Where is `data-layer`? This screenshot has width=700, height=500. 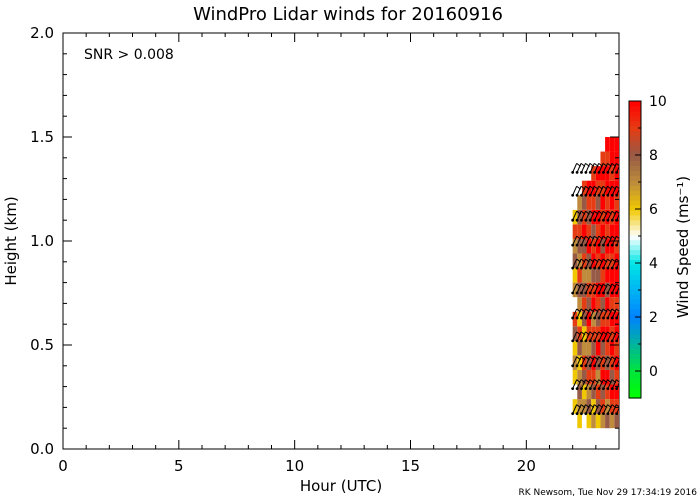 data-layer is located at coordinates (595, 283).